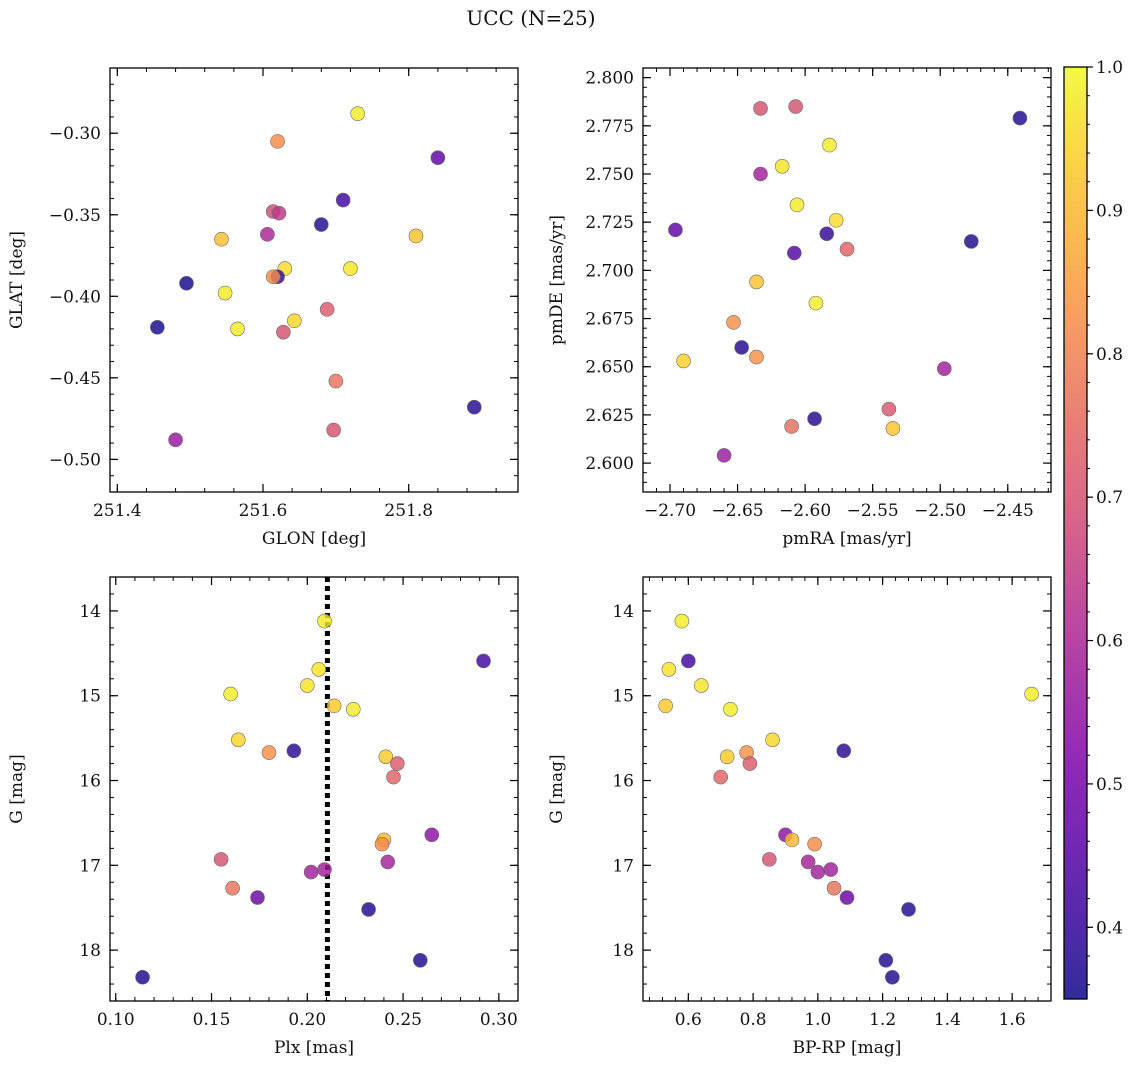 The height and width of the screenshot is (1071, 1136). I want to click on colorbar-tick-label: 0.9, so click(1109, 211).